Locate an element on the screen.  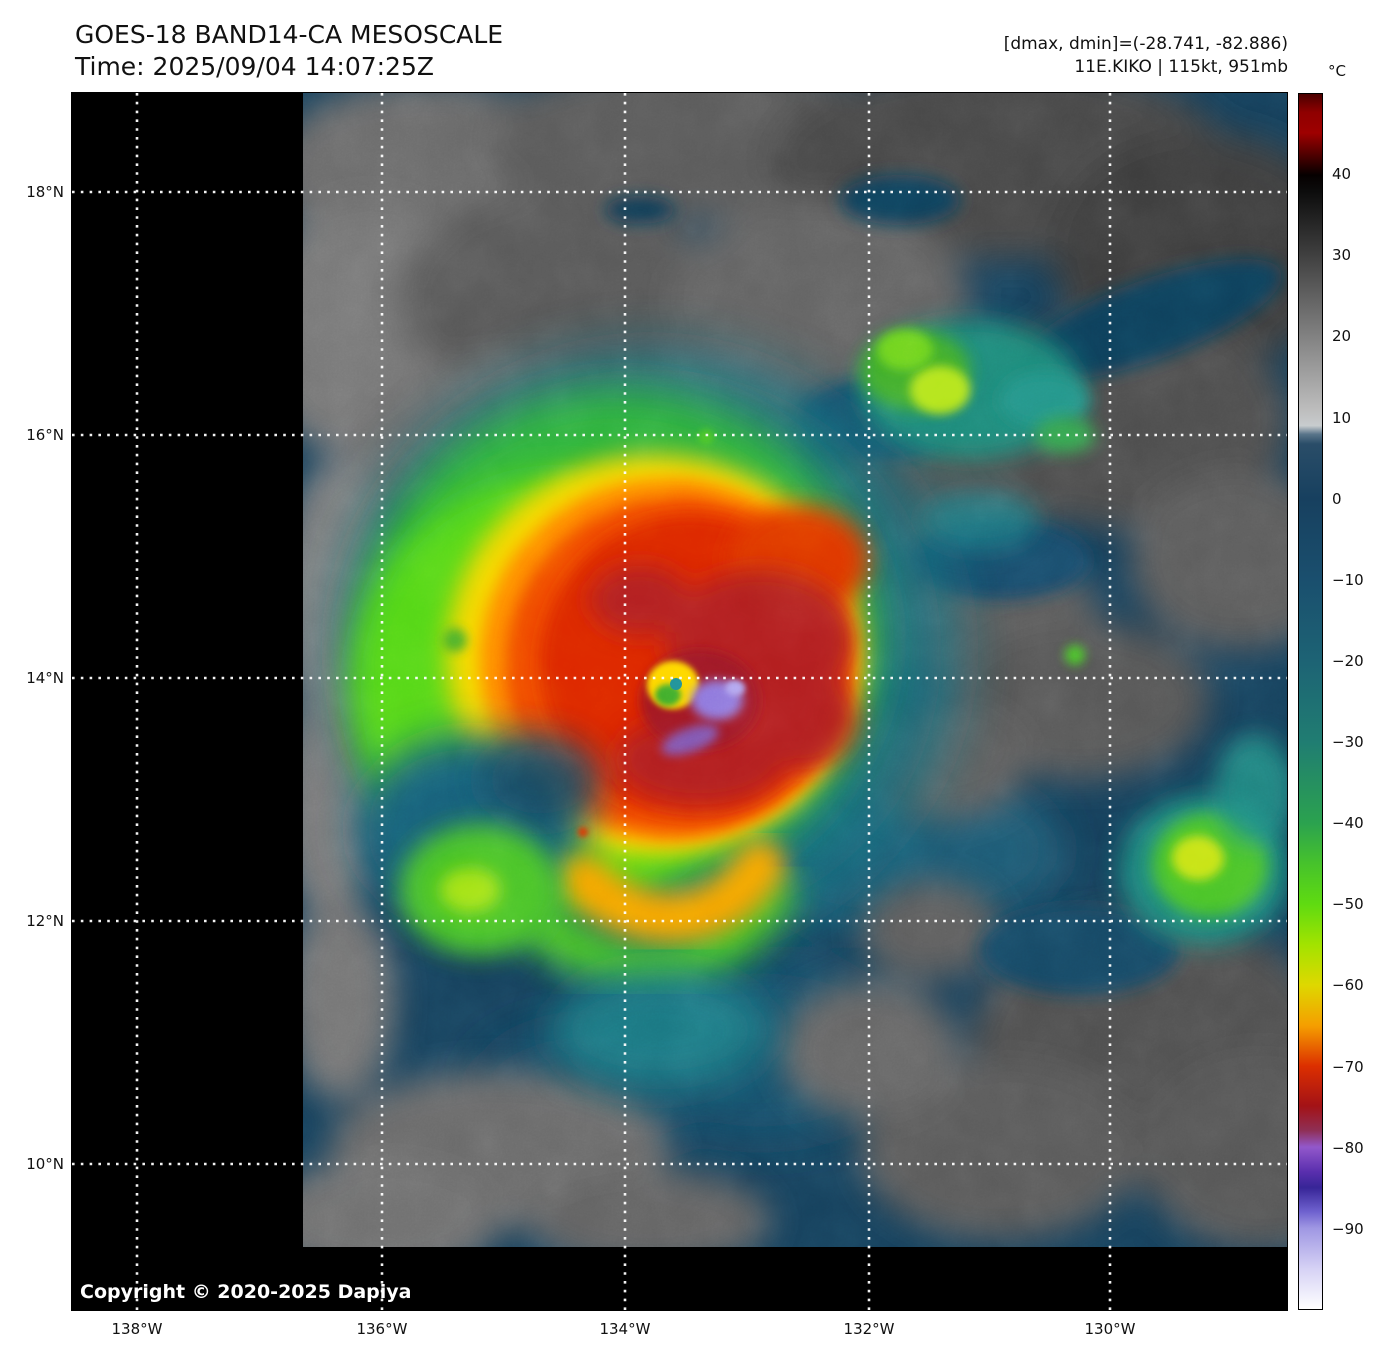
longitude-tick-label: 132°W is located at coordinates (869, 1329).